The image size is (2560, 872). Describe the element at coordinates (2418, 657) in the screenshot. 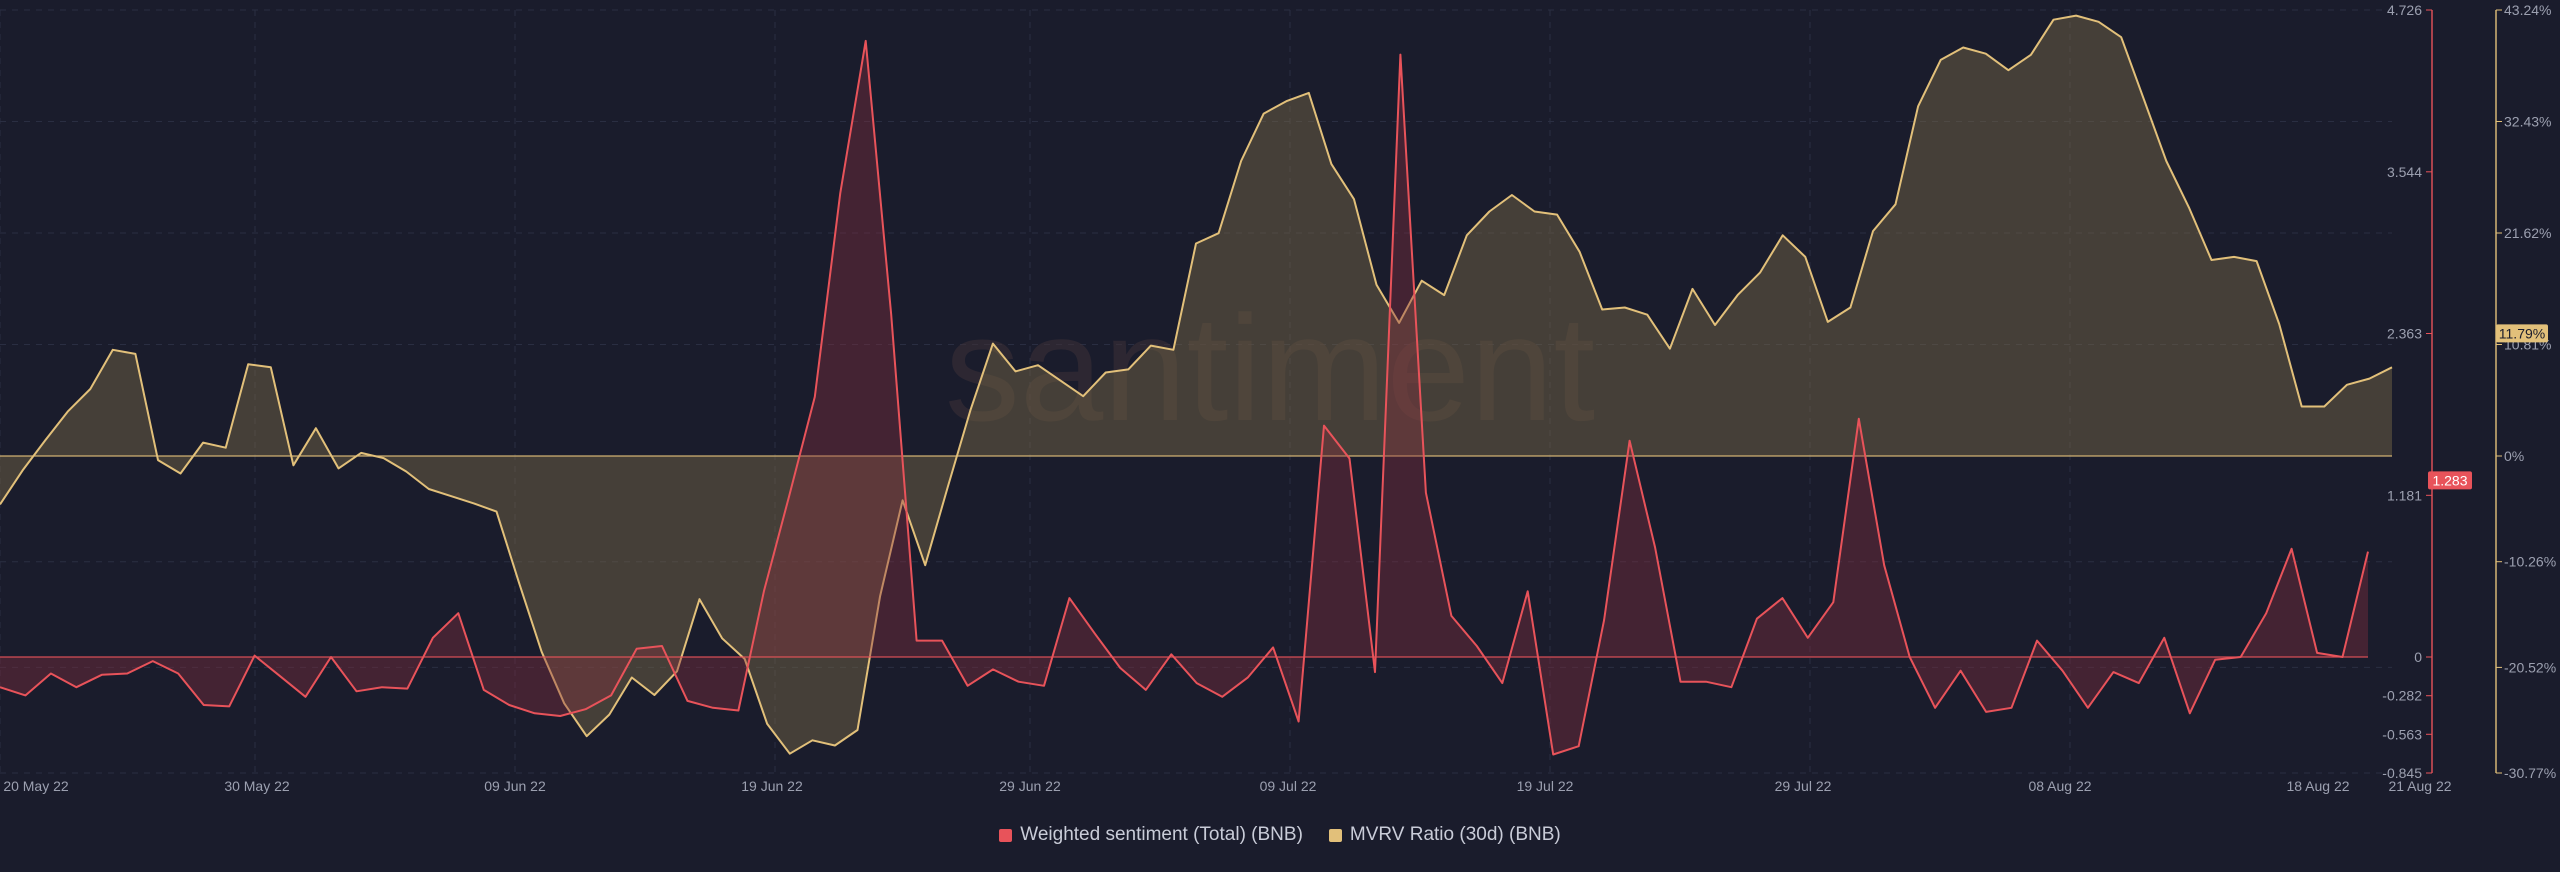

I see `sentiment-axis-tick-label: 0` at that location.